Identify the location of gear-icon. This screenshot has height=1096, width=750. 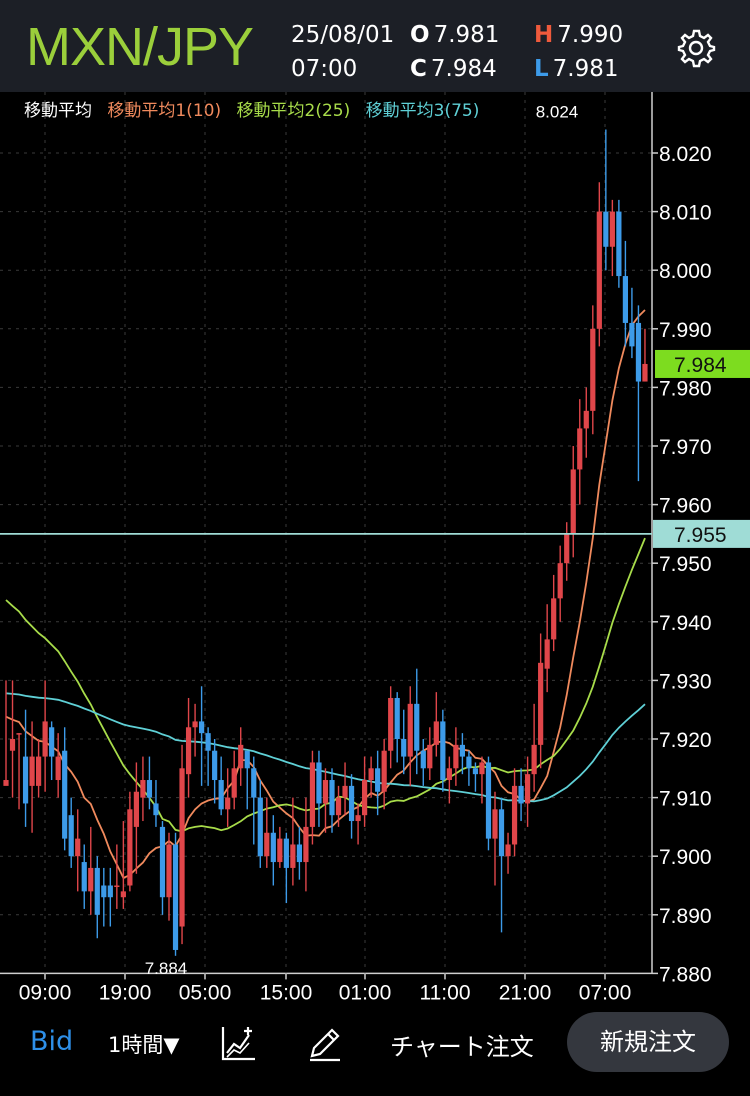
(696, 48).